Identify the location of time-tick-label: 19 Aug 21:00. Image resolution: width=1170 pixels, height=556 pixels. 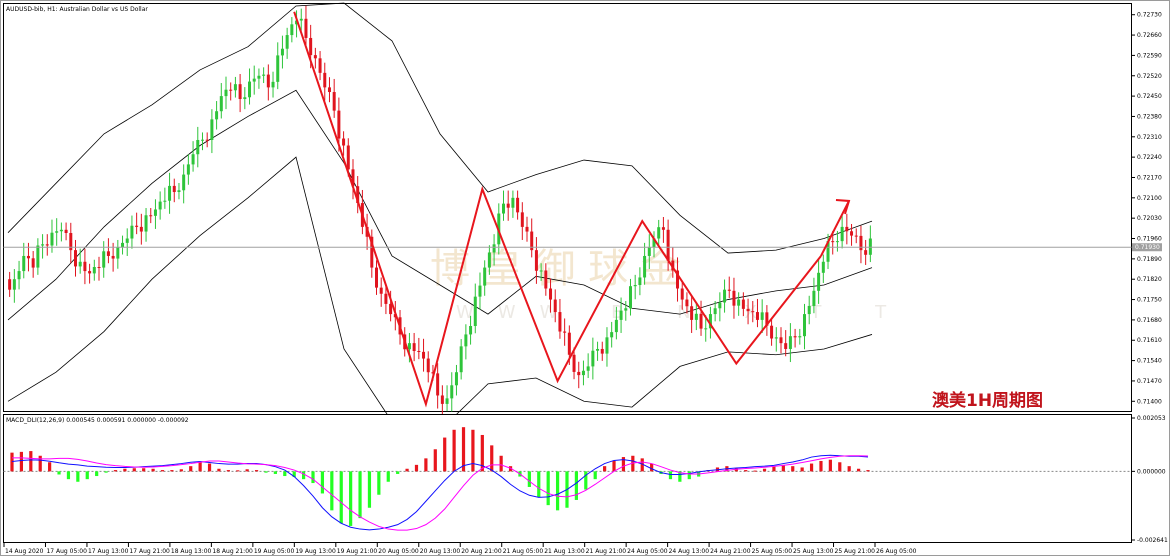
(357, 551).